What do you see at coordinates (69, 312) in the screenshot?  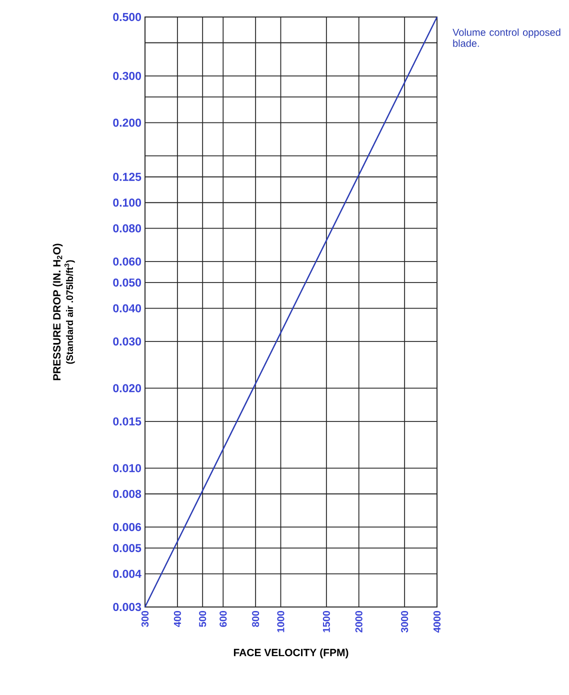 I see `text: (Standard air .075lb/ft$^{3}$)` at bounding box center [69, 312].